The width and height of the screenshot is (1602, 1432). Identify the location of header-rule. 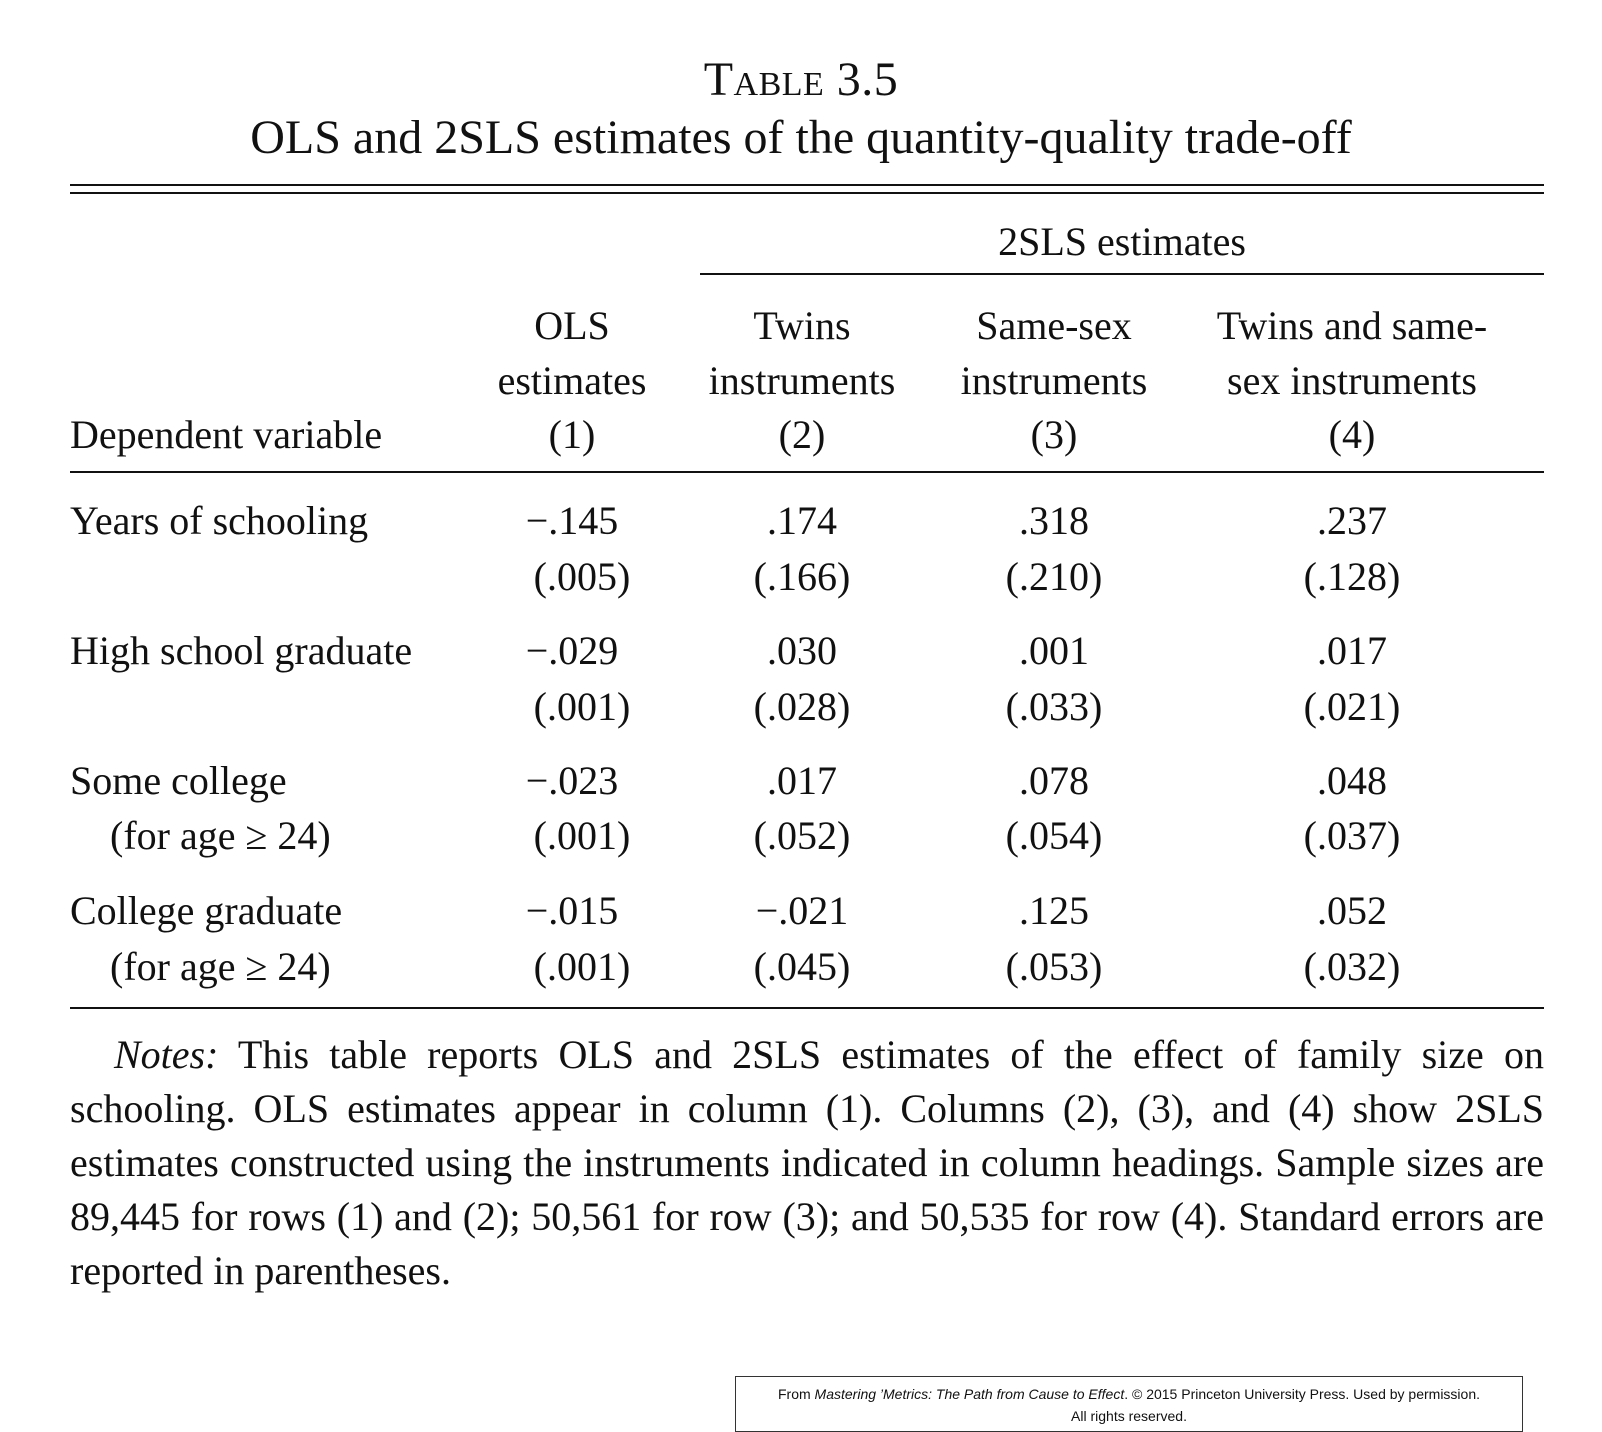
(807, 472).